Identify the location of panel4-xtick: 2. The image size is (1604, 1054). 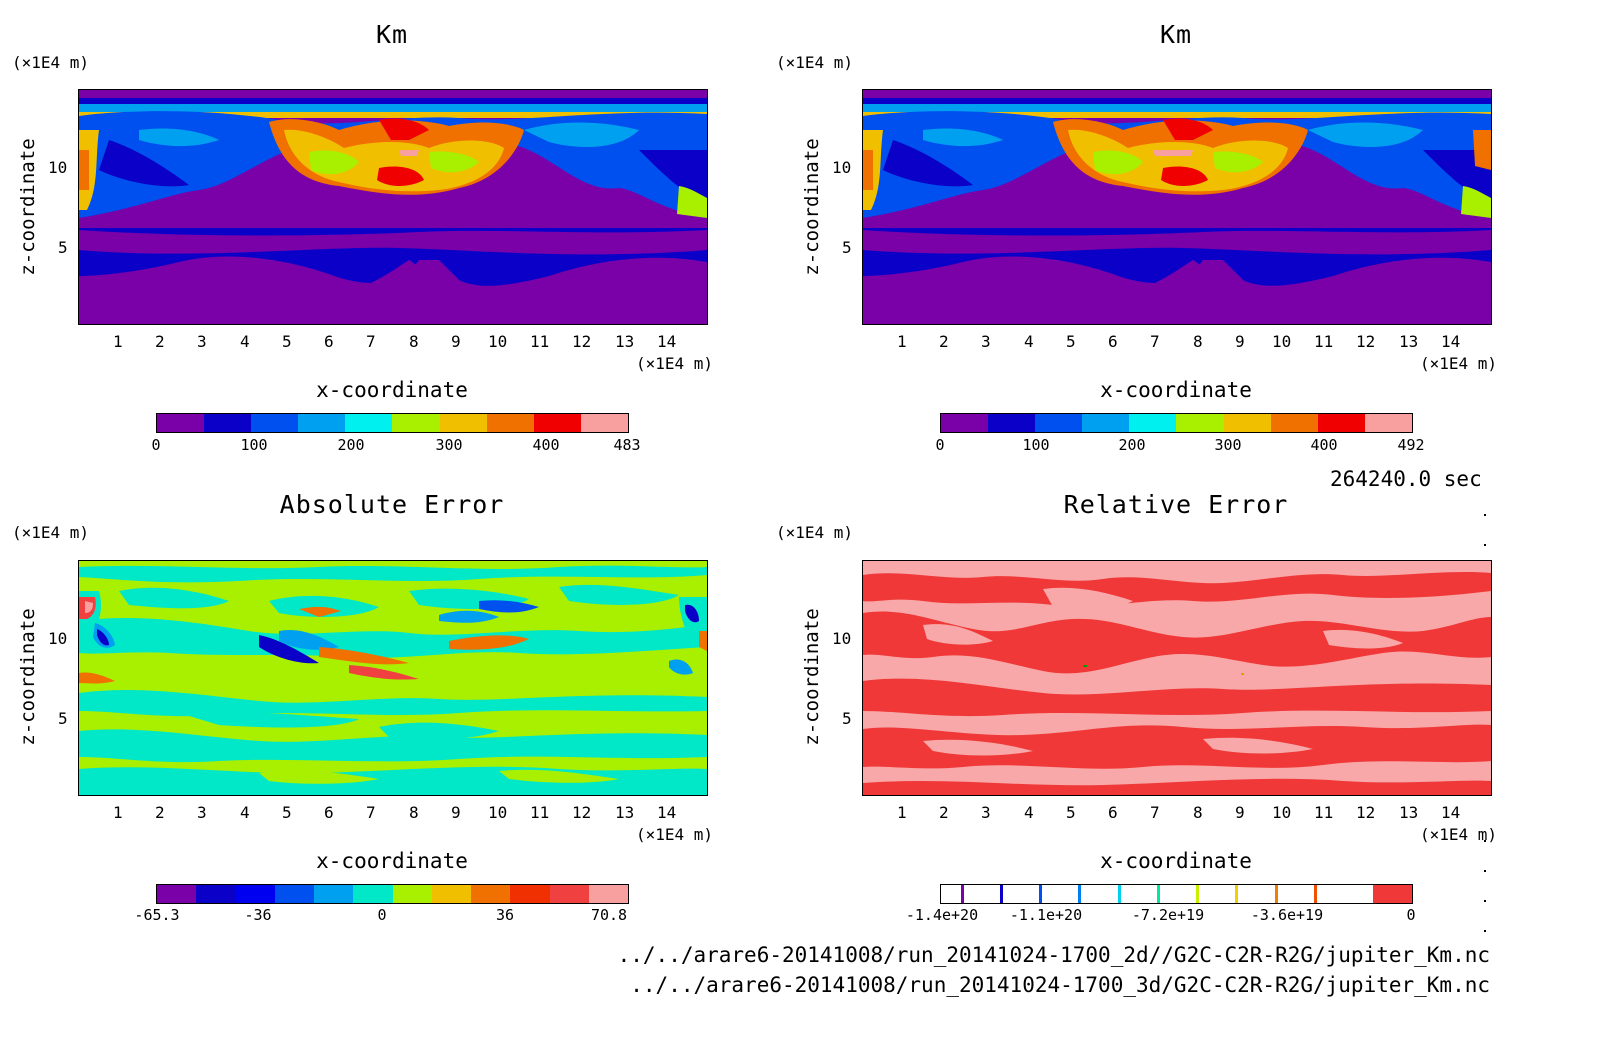
(944, 812).